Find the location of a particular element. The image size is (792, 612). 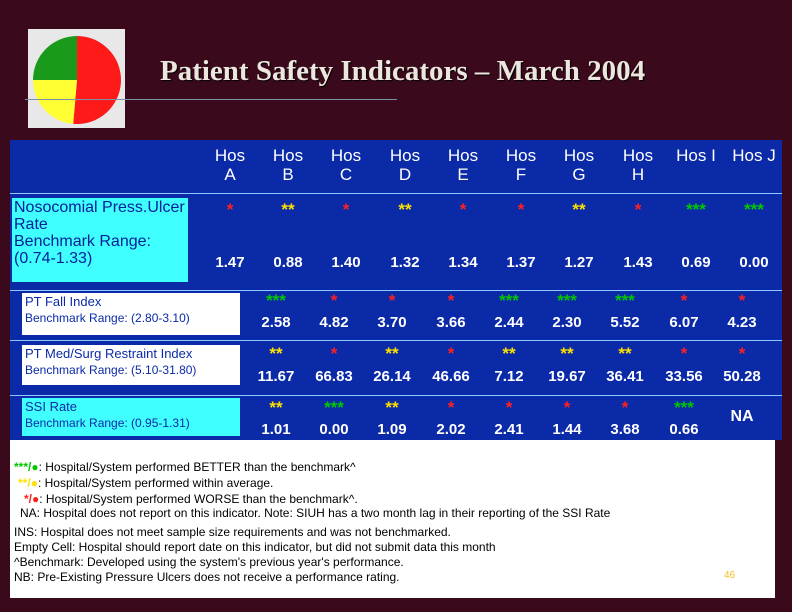

indicator-value: 1.47 is located at coordinates (230, 262).